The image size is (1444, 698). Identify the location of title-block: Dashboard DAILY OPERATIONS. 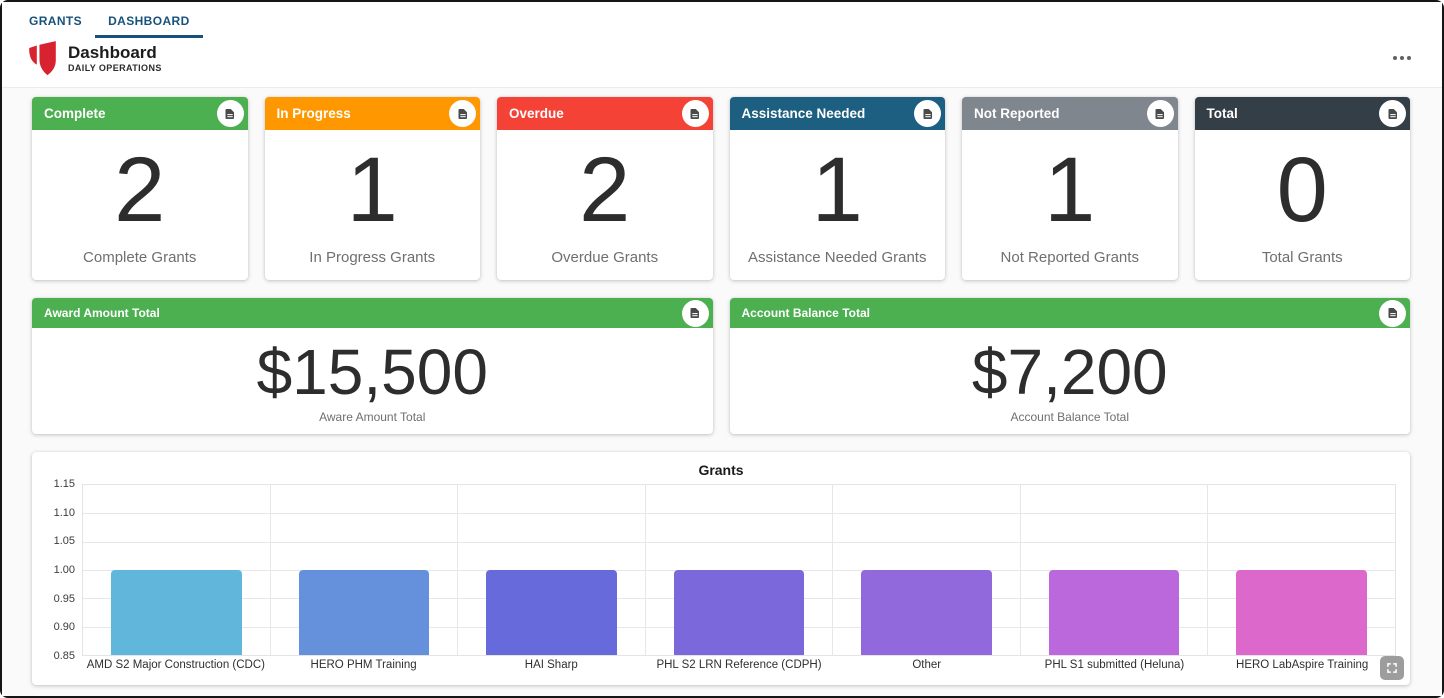
(115, 58).